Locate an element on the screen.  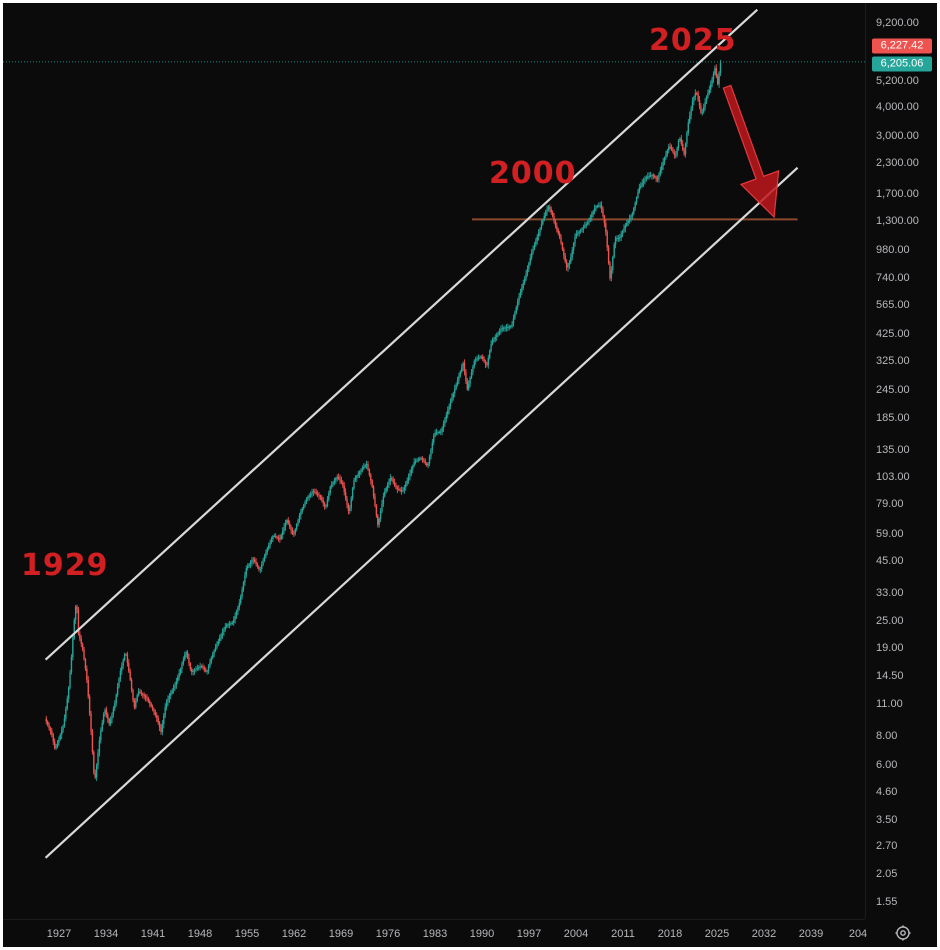
price-axis-tick: 19.00 is located at coordinates (890, 648).